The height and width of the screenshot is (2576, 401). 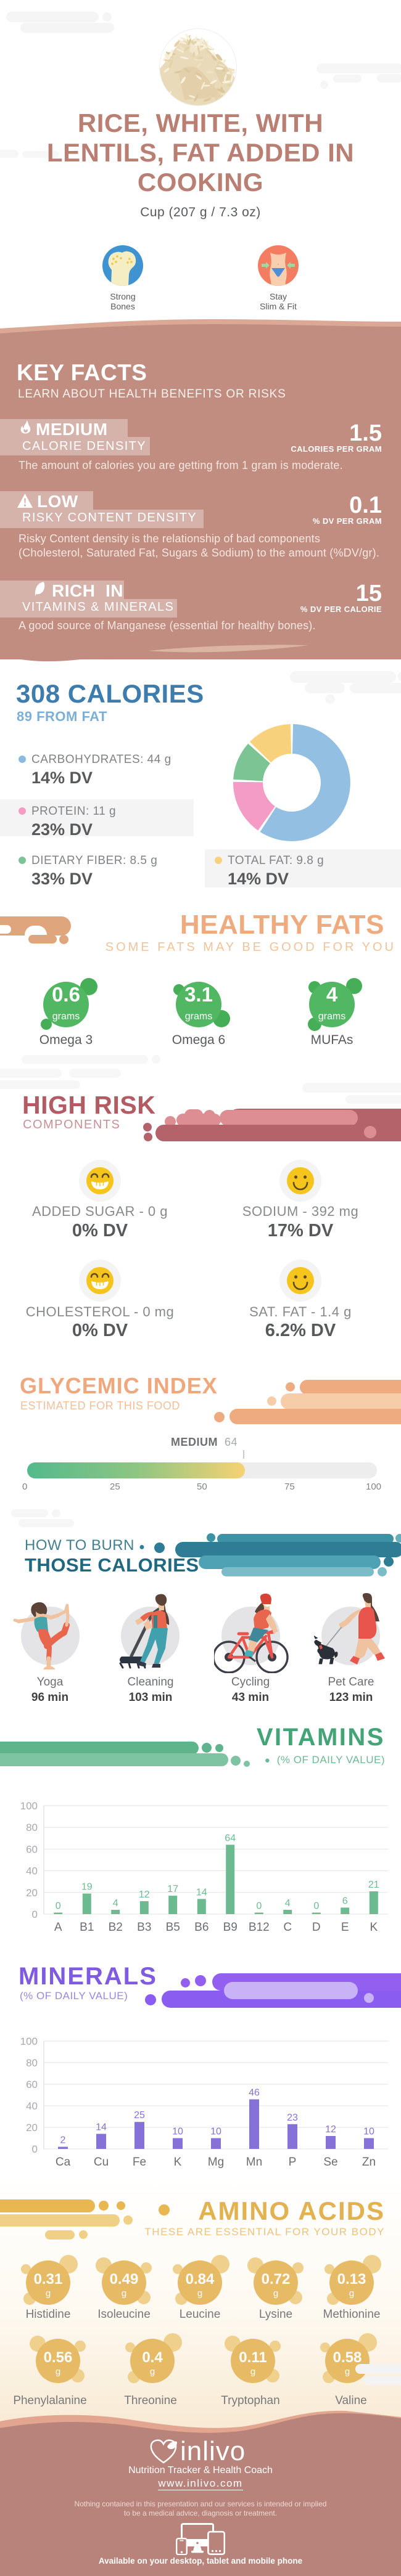 I want to click on svg-text: E, so click(x=345, y=1928).